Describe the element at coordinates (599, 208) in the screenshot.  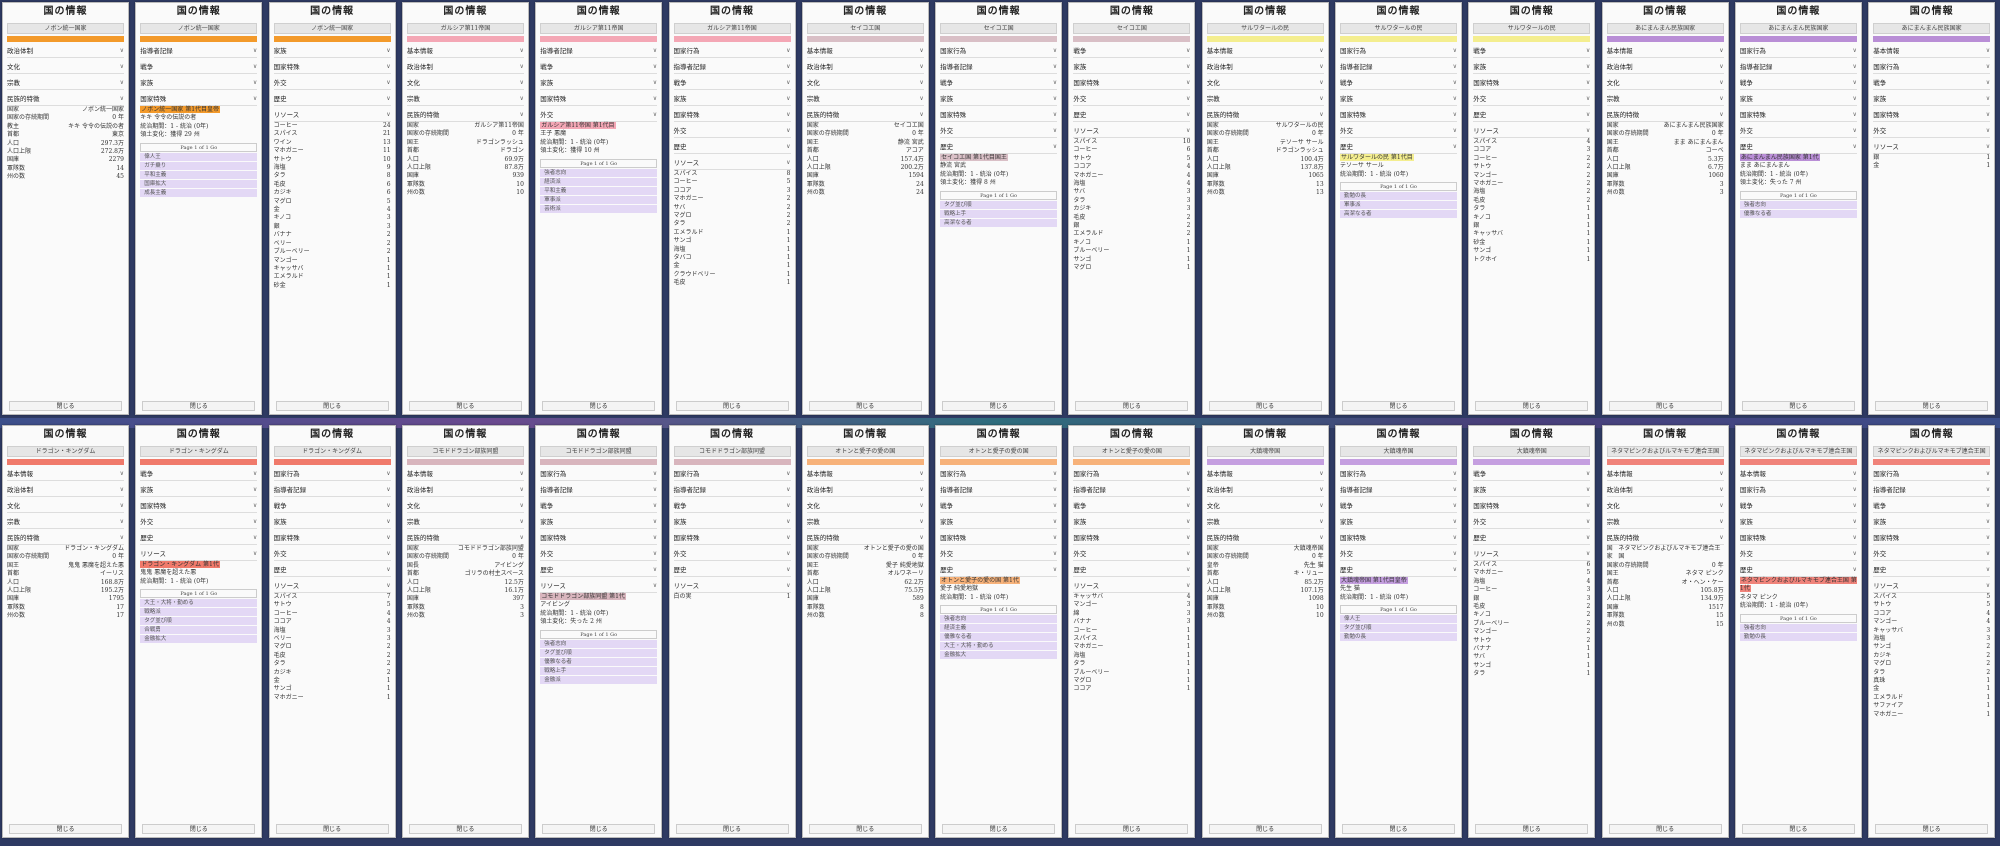
I see `trait-tag: 芸術派` at that location.